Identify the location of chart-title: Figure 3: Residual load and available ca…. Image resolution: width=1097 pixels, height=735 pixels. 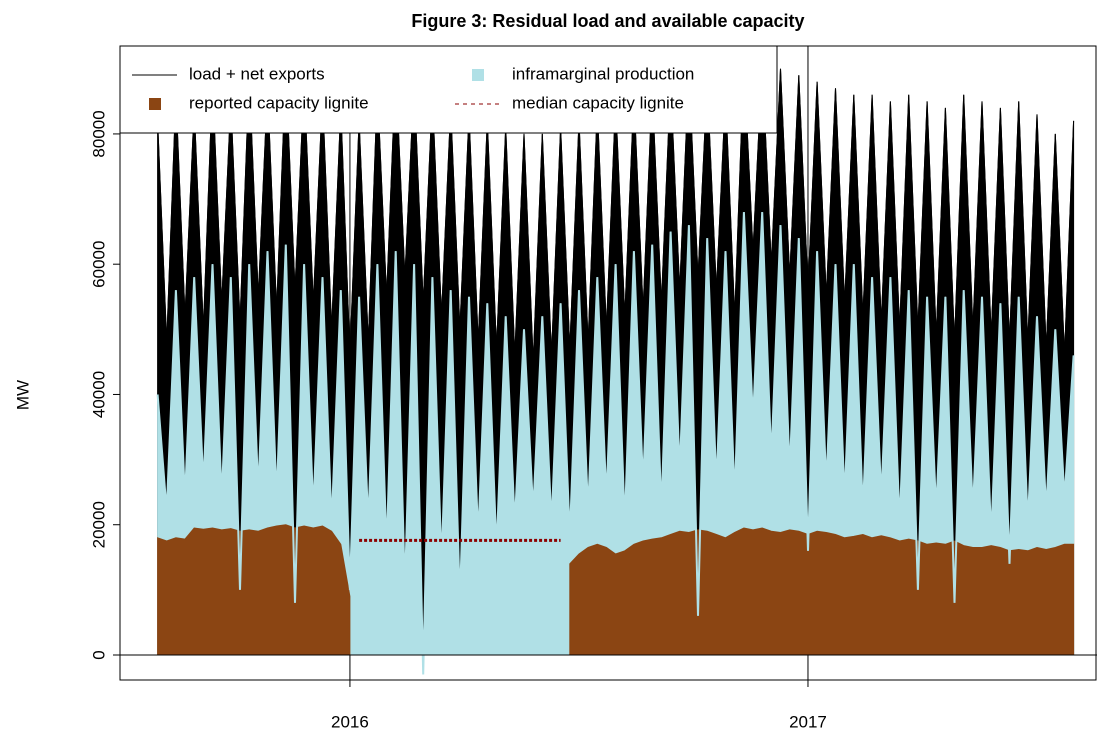
(607, 21).